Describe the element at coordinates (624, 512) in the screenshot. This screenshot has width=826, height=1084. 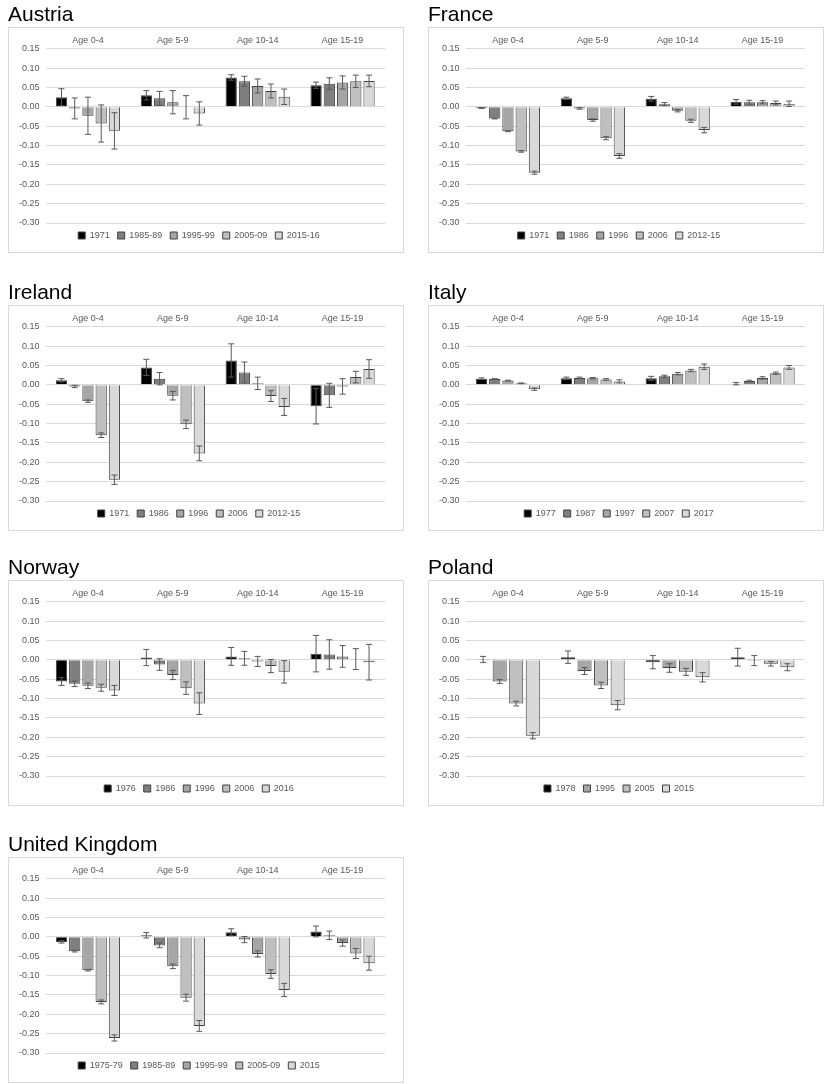
I see `legend-label: 1997` at that location.